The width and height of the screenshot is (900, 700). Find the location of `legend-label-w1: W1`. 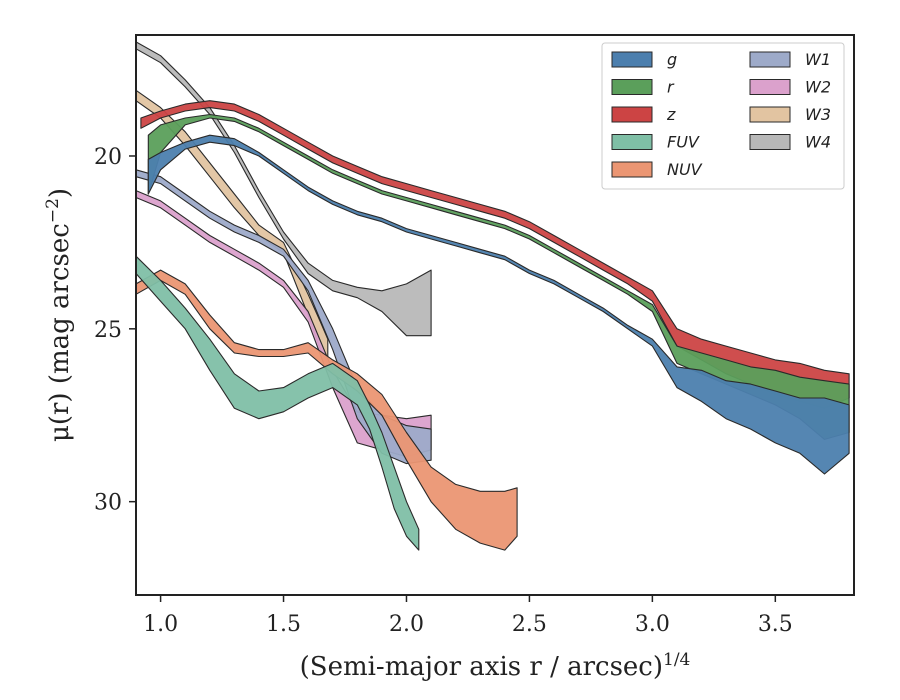

legend-label-w1: W1 is located at coordinates (818, 59).